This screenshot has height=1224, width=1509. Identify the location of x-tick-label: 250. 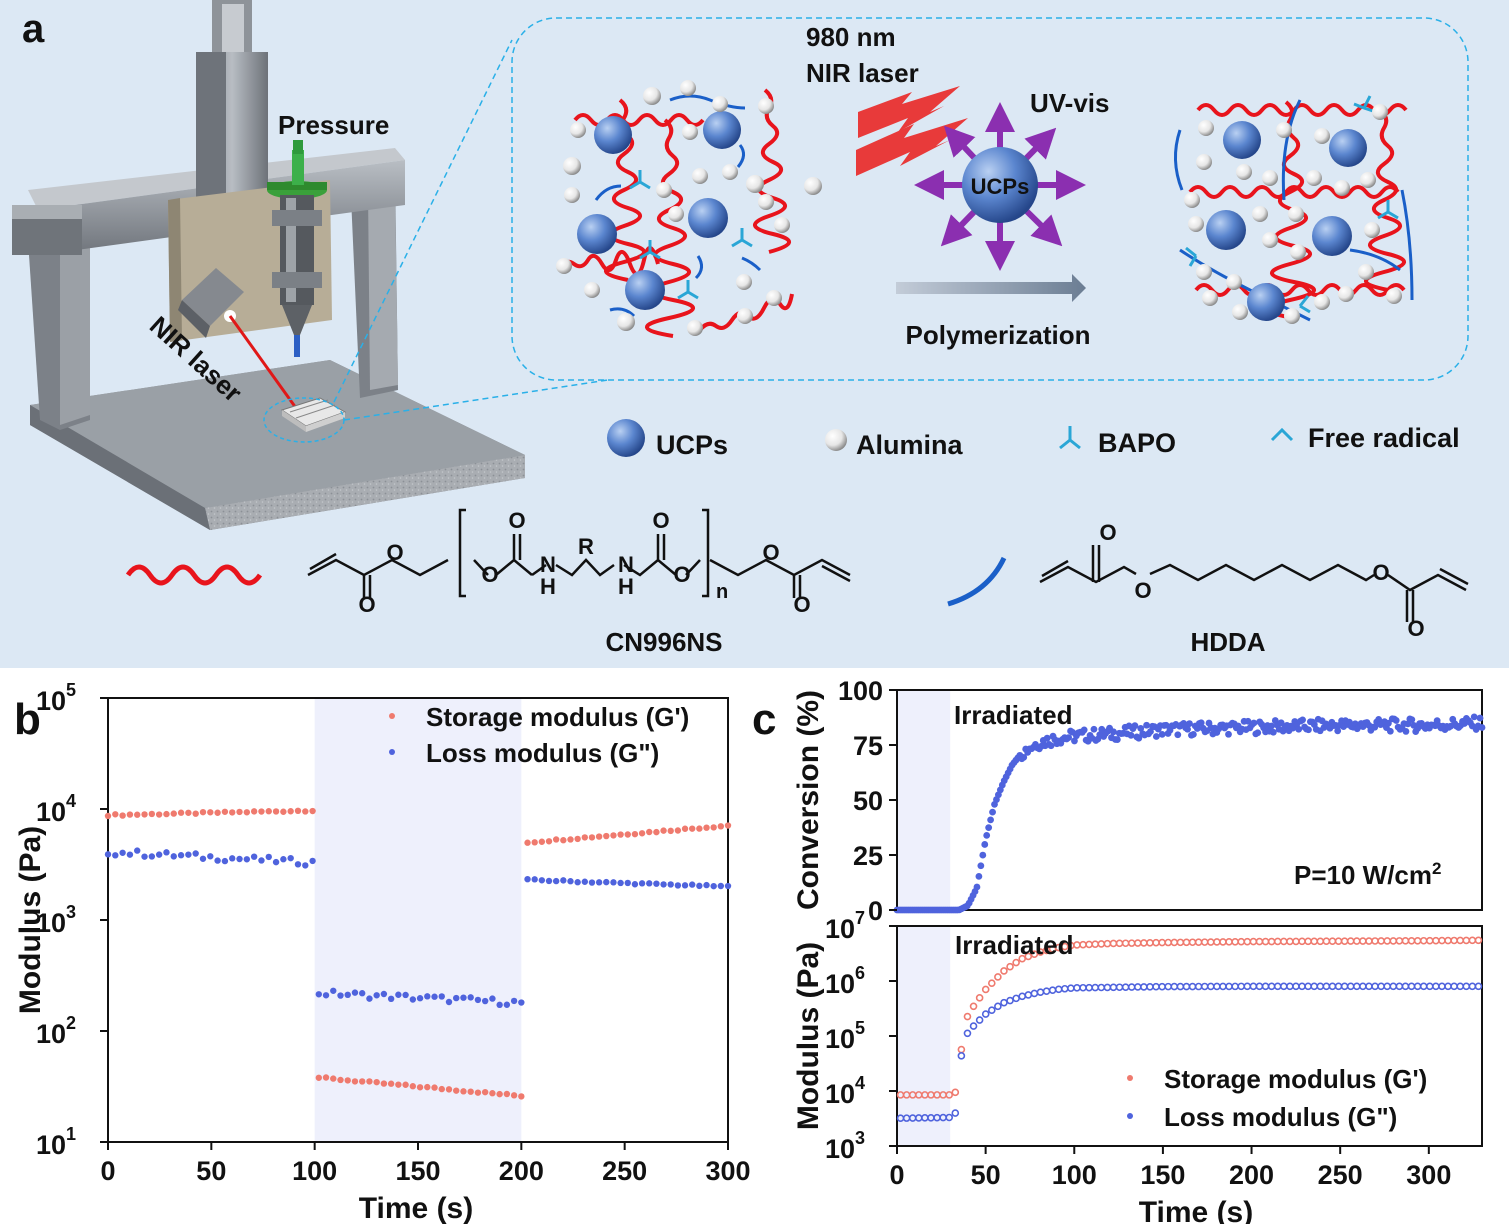
(624, 1171).